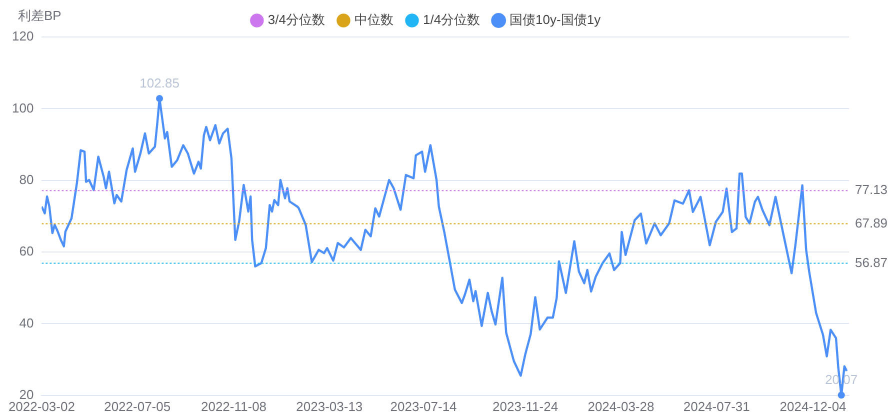  I want to click on x-tick-label: 2023-11-24, so click(525, 406).